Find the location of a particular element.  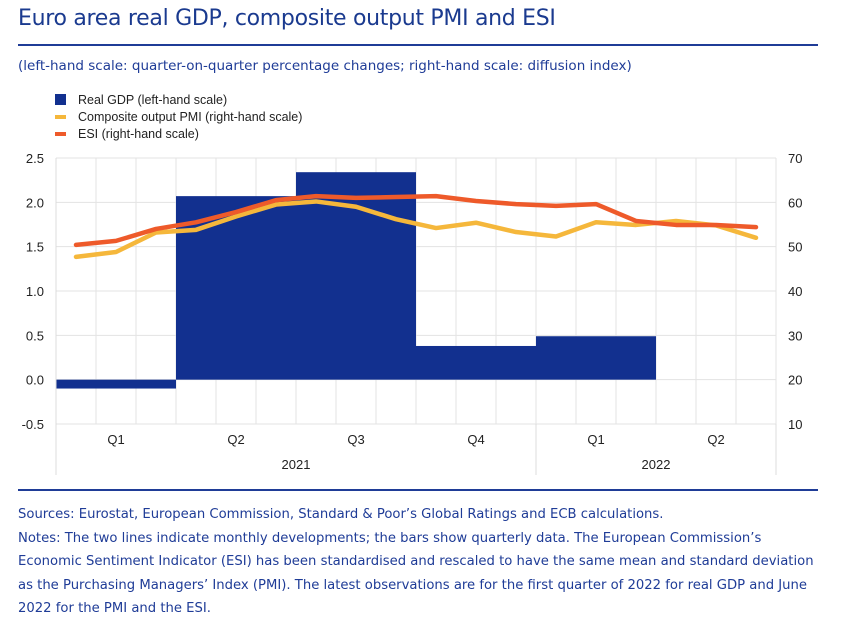

left-tick-label: 2.5 is located at coordinates (35, 158).